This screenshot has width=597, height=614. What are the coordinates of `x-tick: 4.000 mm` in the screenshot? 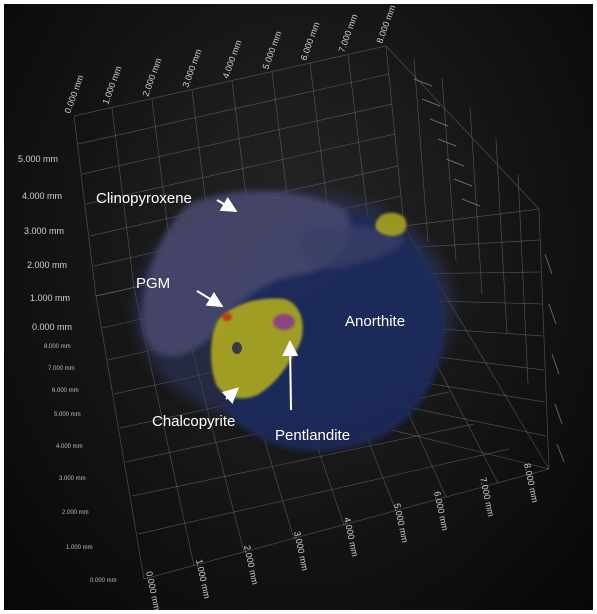 It's located at (231, 59).